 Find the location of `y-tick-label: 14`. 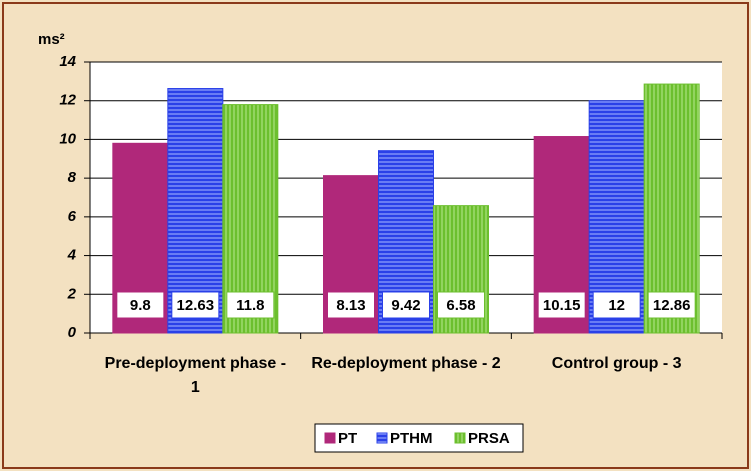

y-tick-label: 14 is located at coordinates (67, 61).